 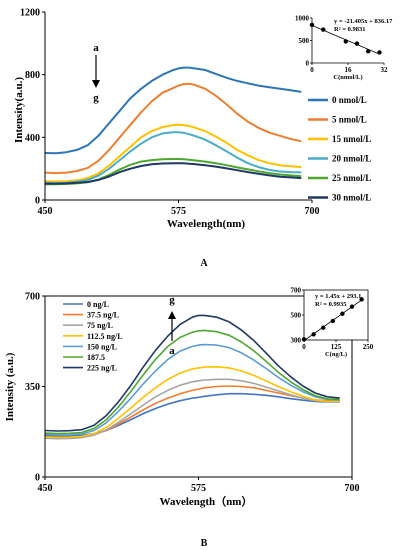 What do you see at coordinates (336, 347) in the screenshot?
I see `inset-x-tick-label: 125` at bounding box center [336, 347].